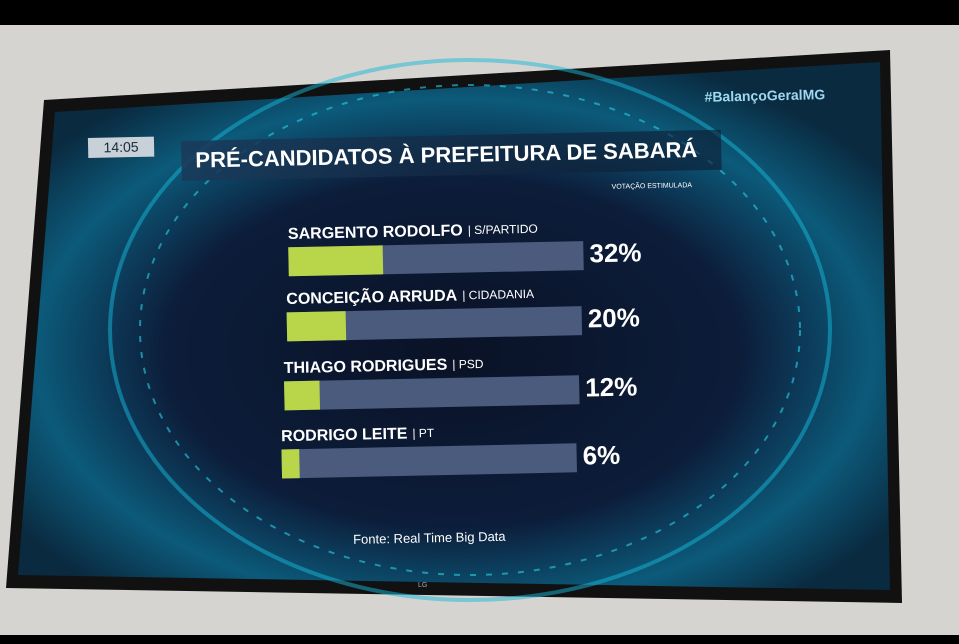  What do you see at coordinates (423, 433) in the screenshot?
I see `party-label: | PT` at bounding box center [423, 433].